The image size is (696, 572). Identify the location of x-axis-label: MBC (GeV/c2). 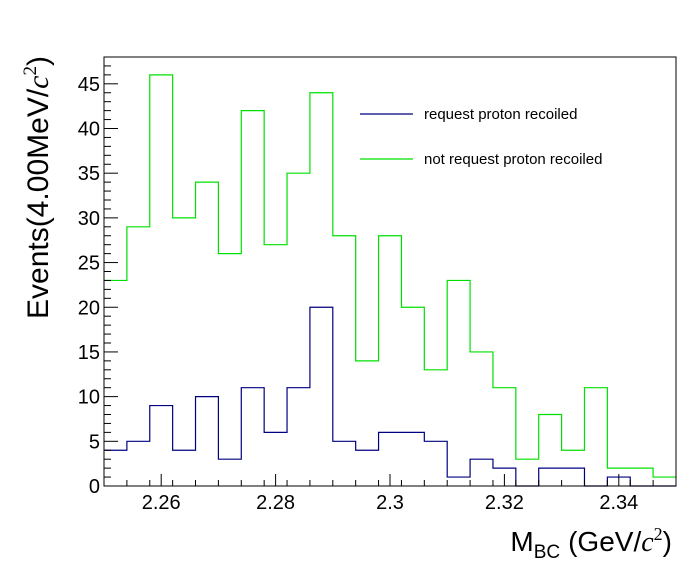
(591, 543).